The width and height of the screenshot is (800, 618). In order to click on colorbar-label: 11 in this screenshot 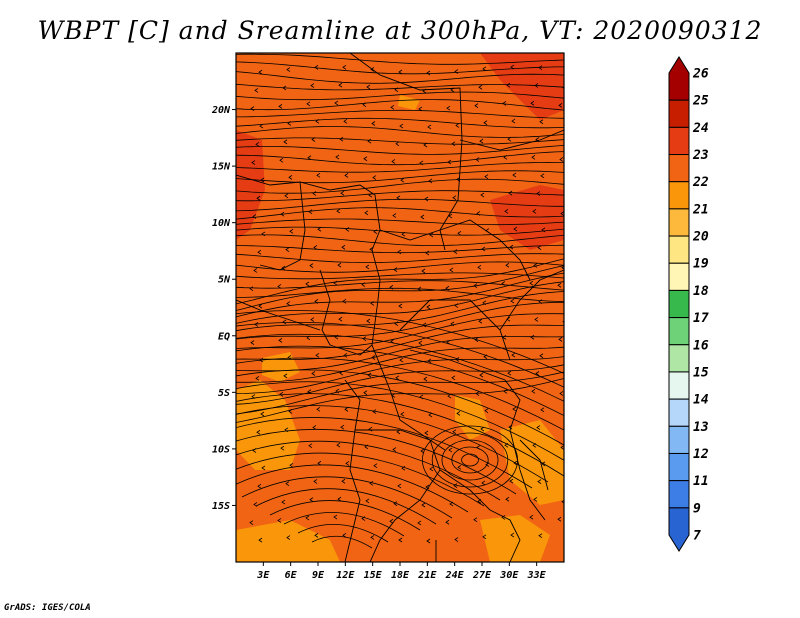, I will do `click(701, 481)`.